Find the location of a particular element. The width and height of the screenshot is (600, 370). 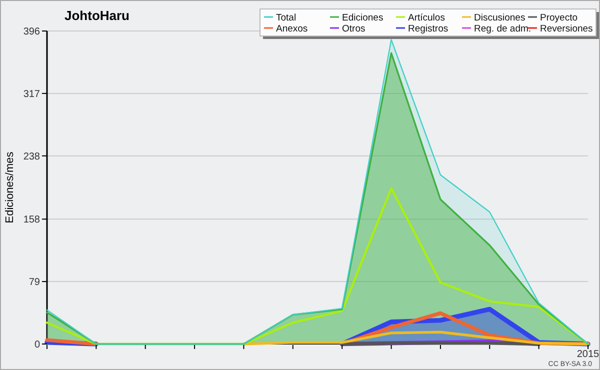

y-tick-label: 317 is located at coordinates (31, 94).